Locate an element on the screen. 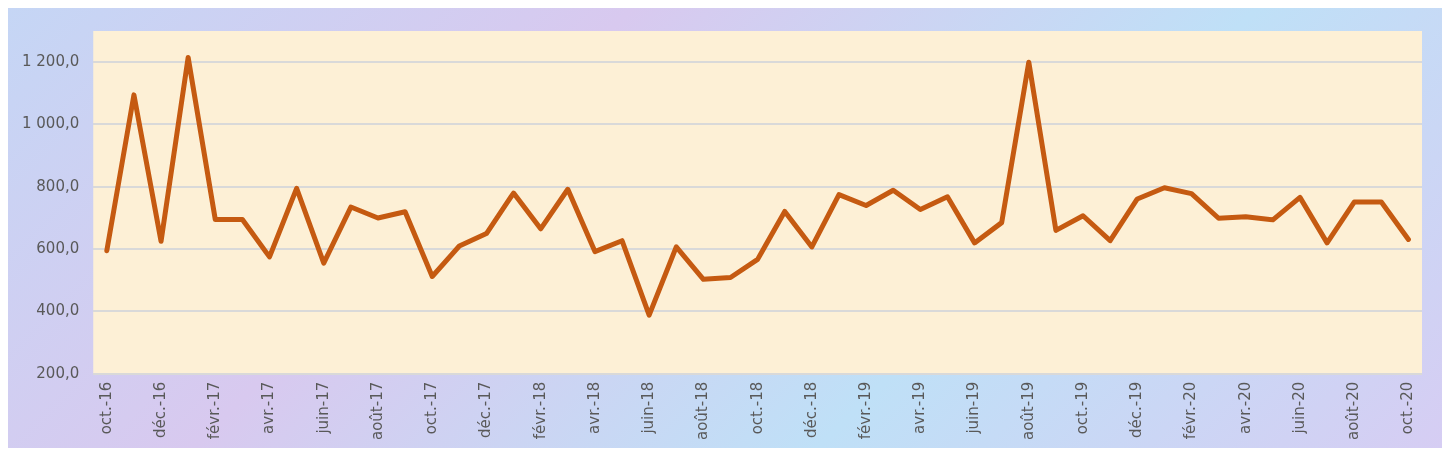 The height and width of the screenshot is (457, 1450). x-tick-label: août-19 is located at coordinates (1027, 411).